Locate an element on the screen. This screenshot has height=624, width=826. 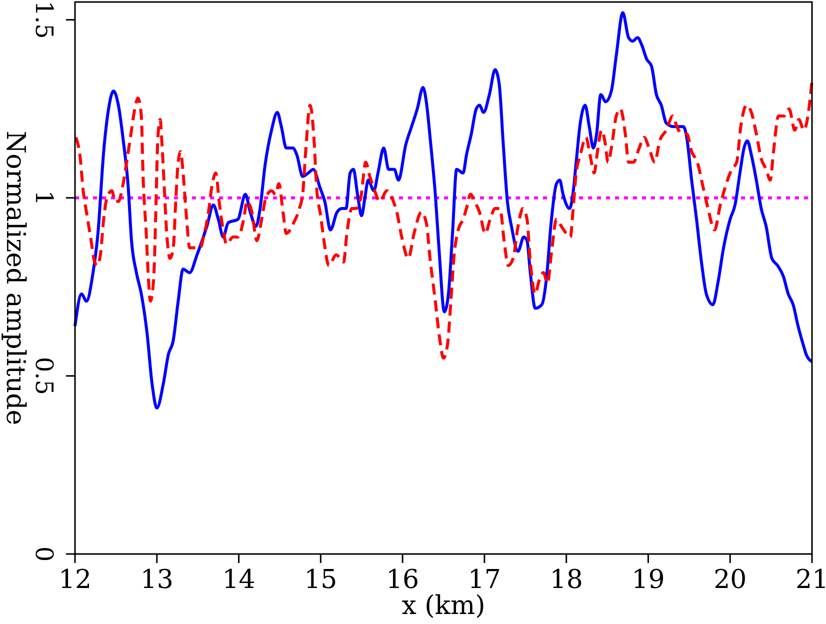
x-tick-label: 21 is located at coordinates (810, 580).